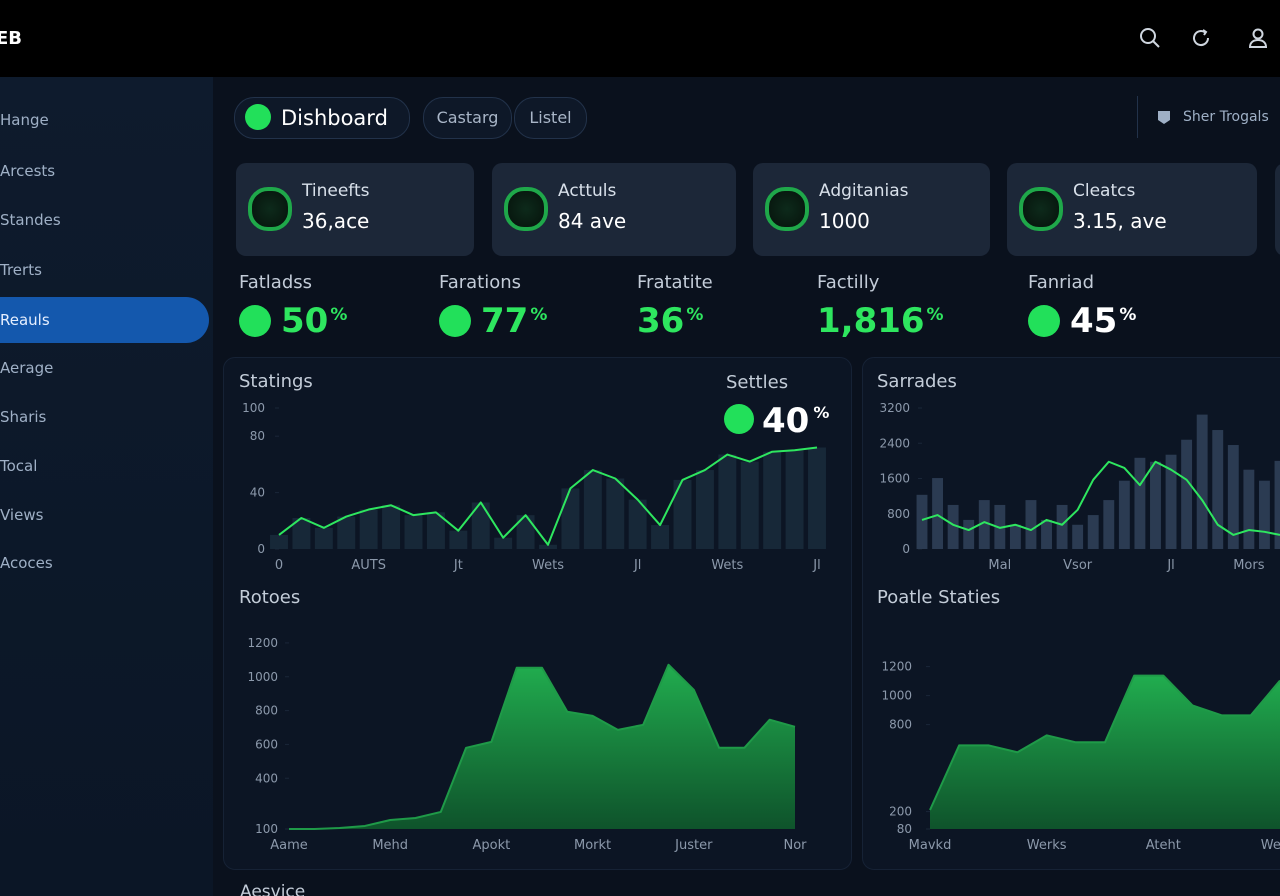  I want to click on tab: Dishboard, so click(322, 118).